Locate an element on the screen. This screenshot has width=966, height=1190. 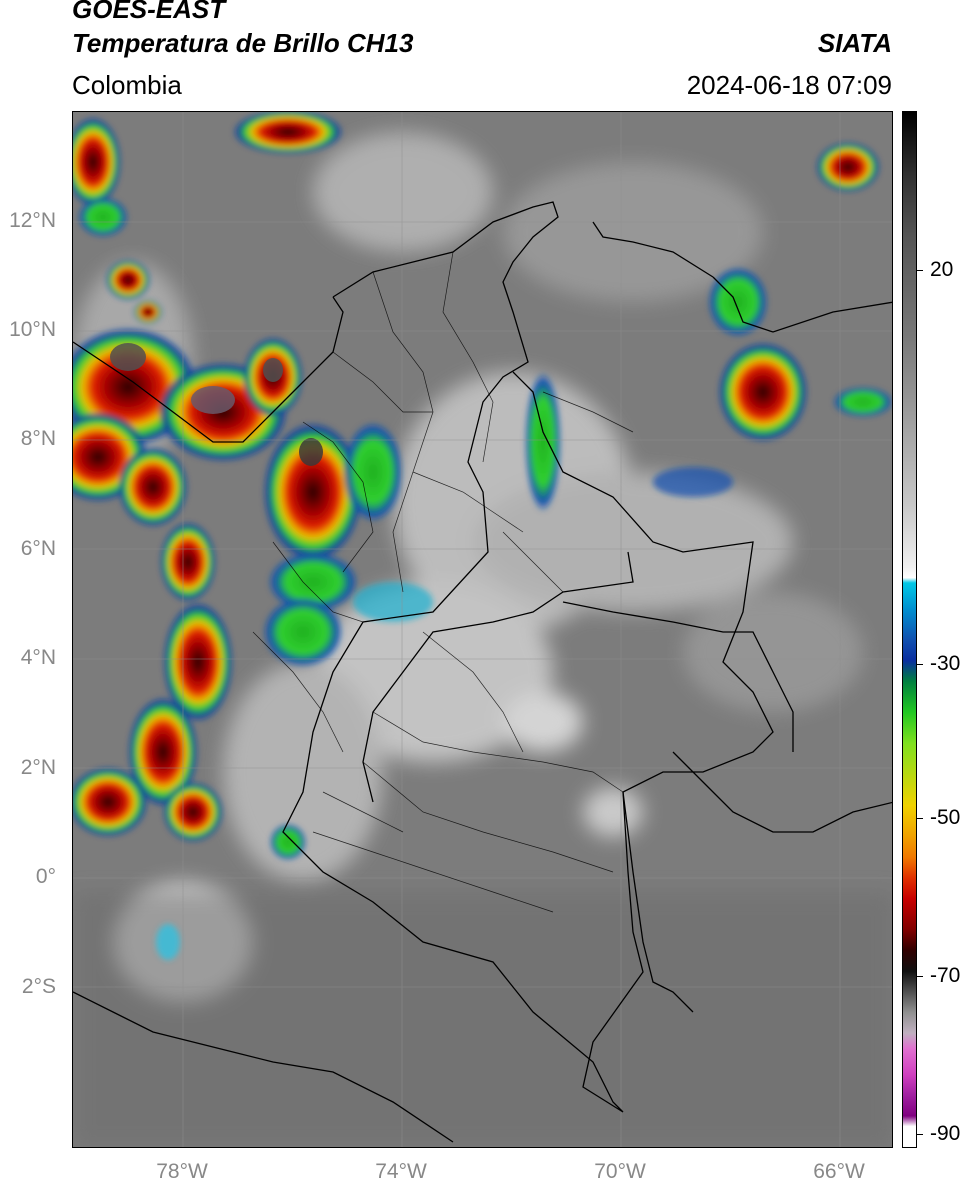
colorbar-label-minus70: -70 is located at coordinates (945, 975).